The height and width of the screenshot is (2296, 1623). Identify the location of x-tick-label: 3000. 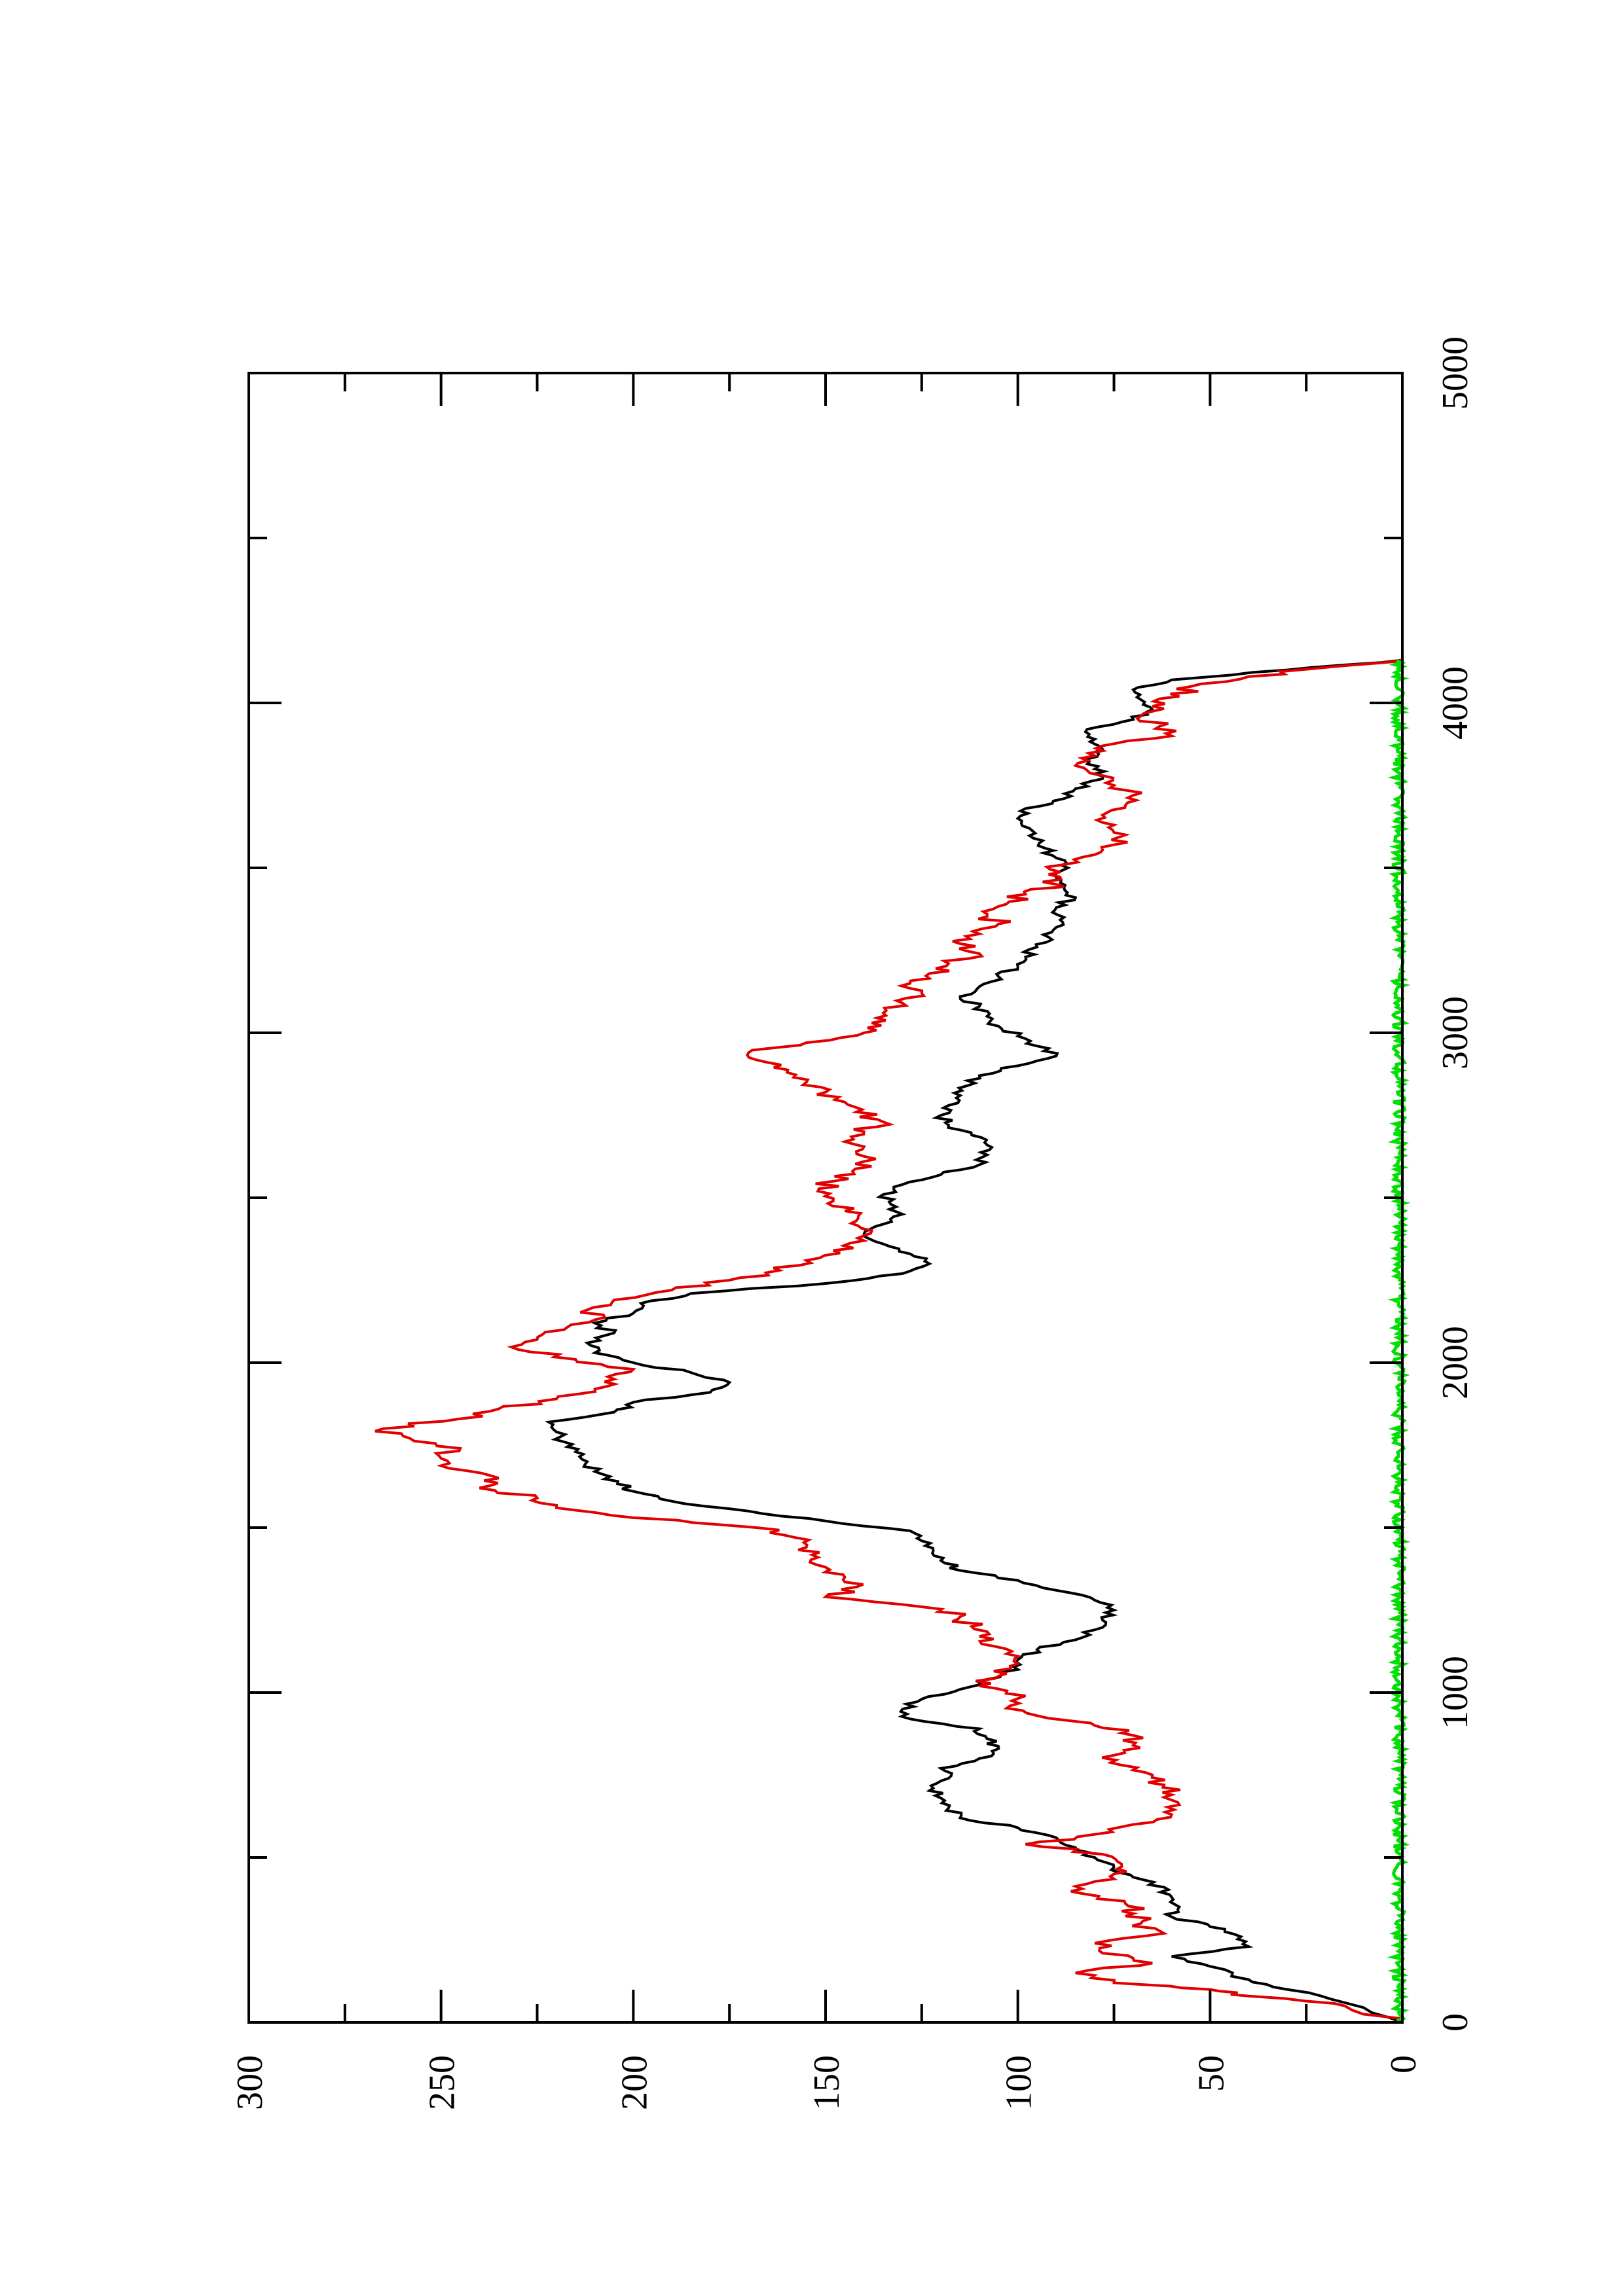
(1455, 1032).